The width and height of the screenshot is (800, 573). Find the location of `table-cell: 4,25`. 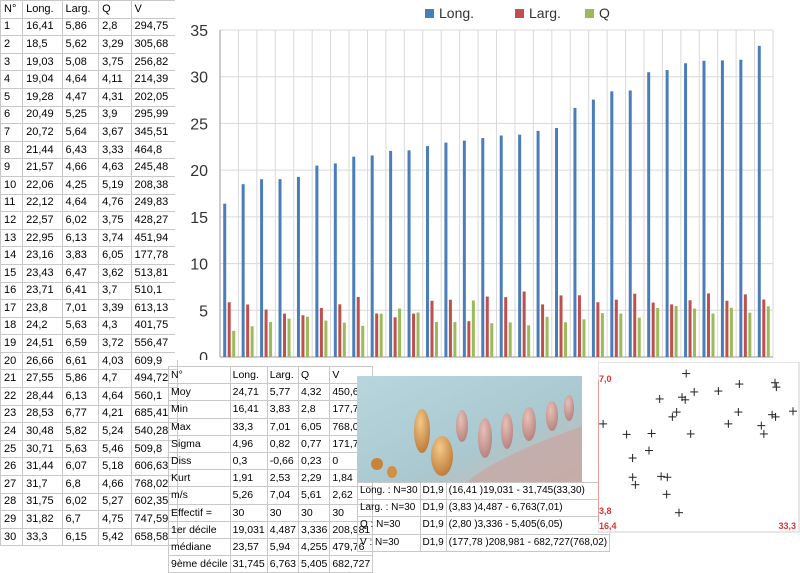

table-cell: 4,25 is located at coordinates (80, 185).